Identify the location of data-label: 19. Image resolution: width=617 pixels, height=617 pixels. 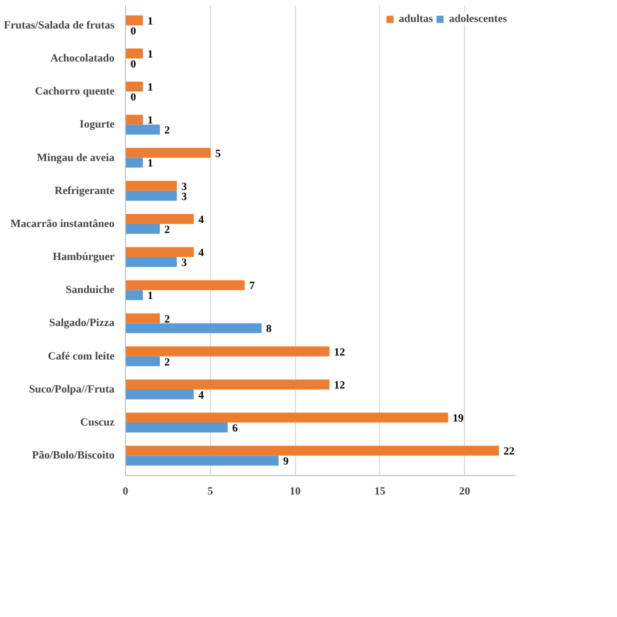
(458, 418).